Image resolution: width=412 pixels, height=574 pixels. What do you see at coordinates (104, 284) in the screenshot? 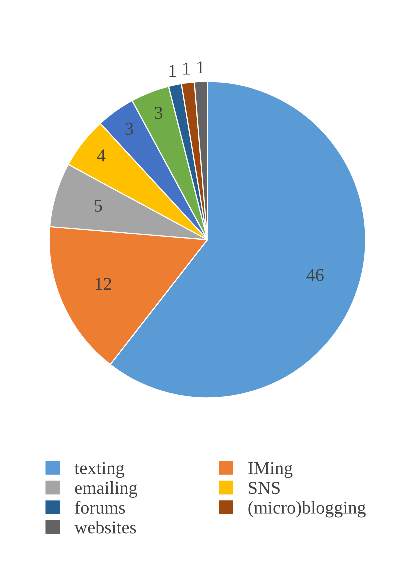
I see `data-label: 12` at bounding box center [104, 284].